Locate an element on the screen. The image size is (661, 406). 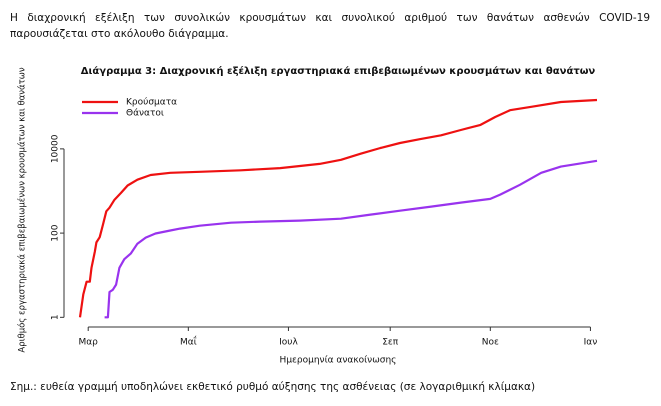
legend-label: Κρούσματα is located at coordinates (151, 102).